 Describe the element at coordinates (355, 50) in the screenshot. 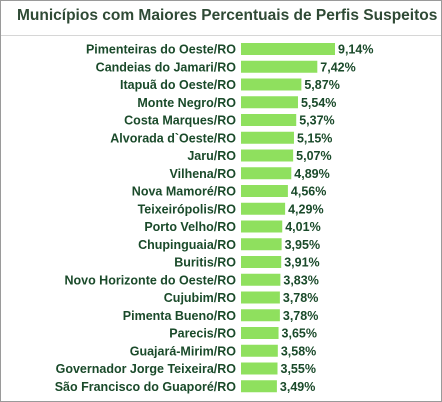

I see `value-label: 9,14%` at that location.